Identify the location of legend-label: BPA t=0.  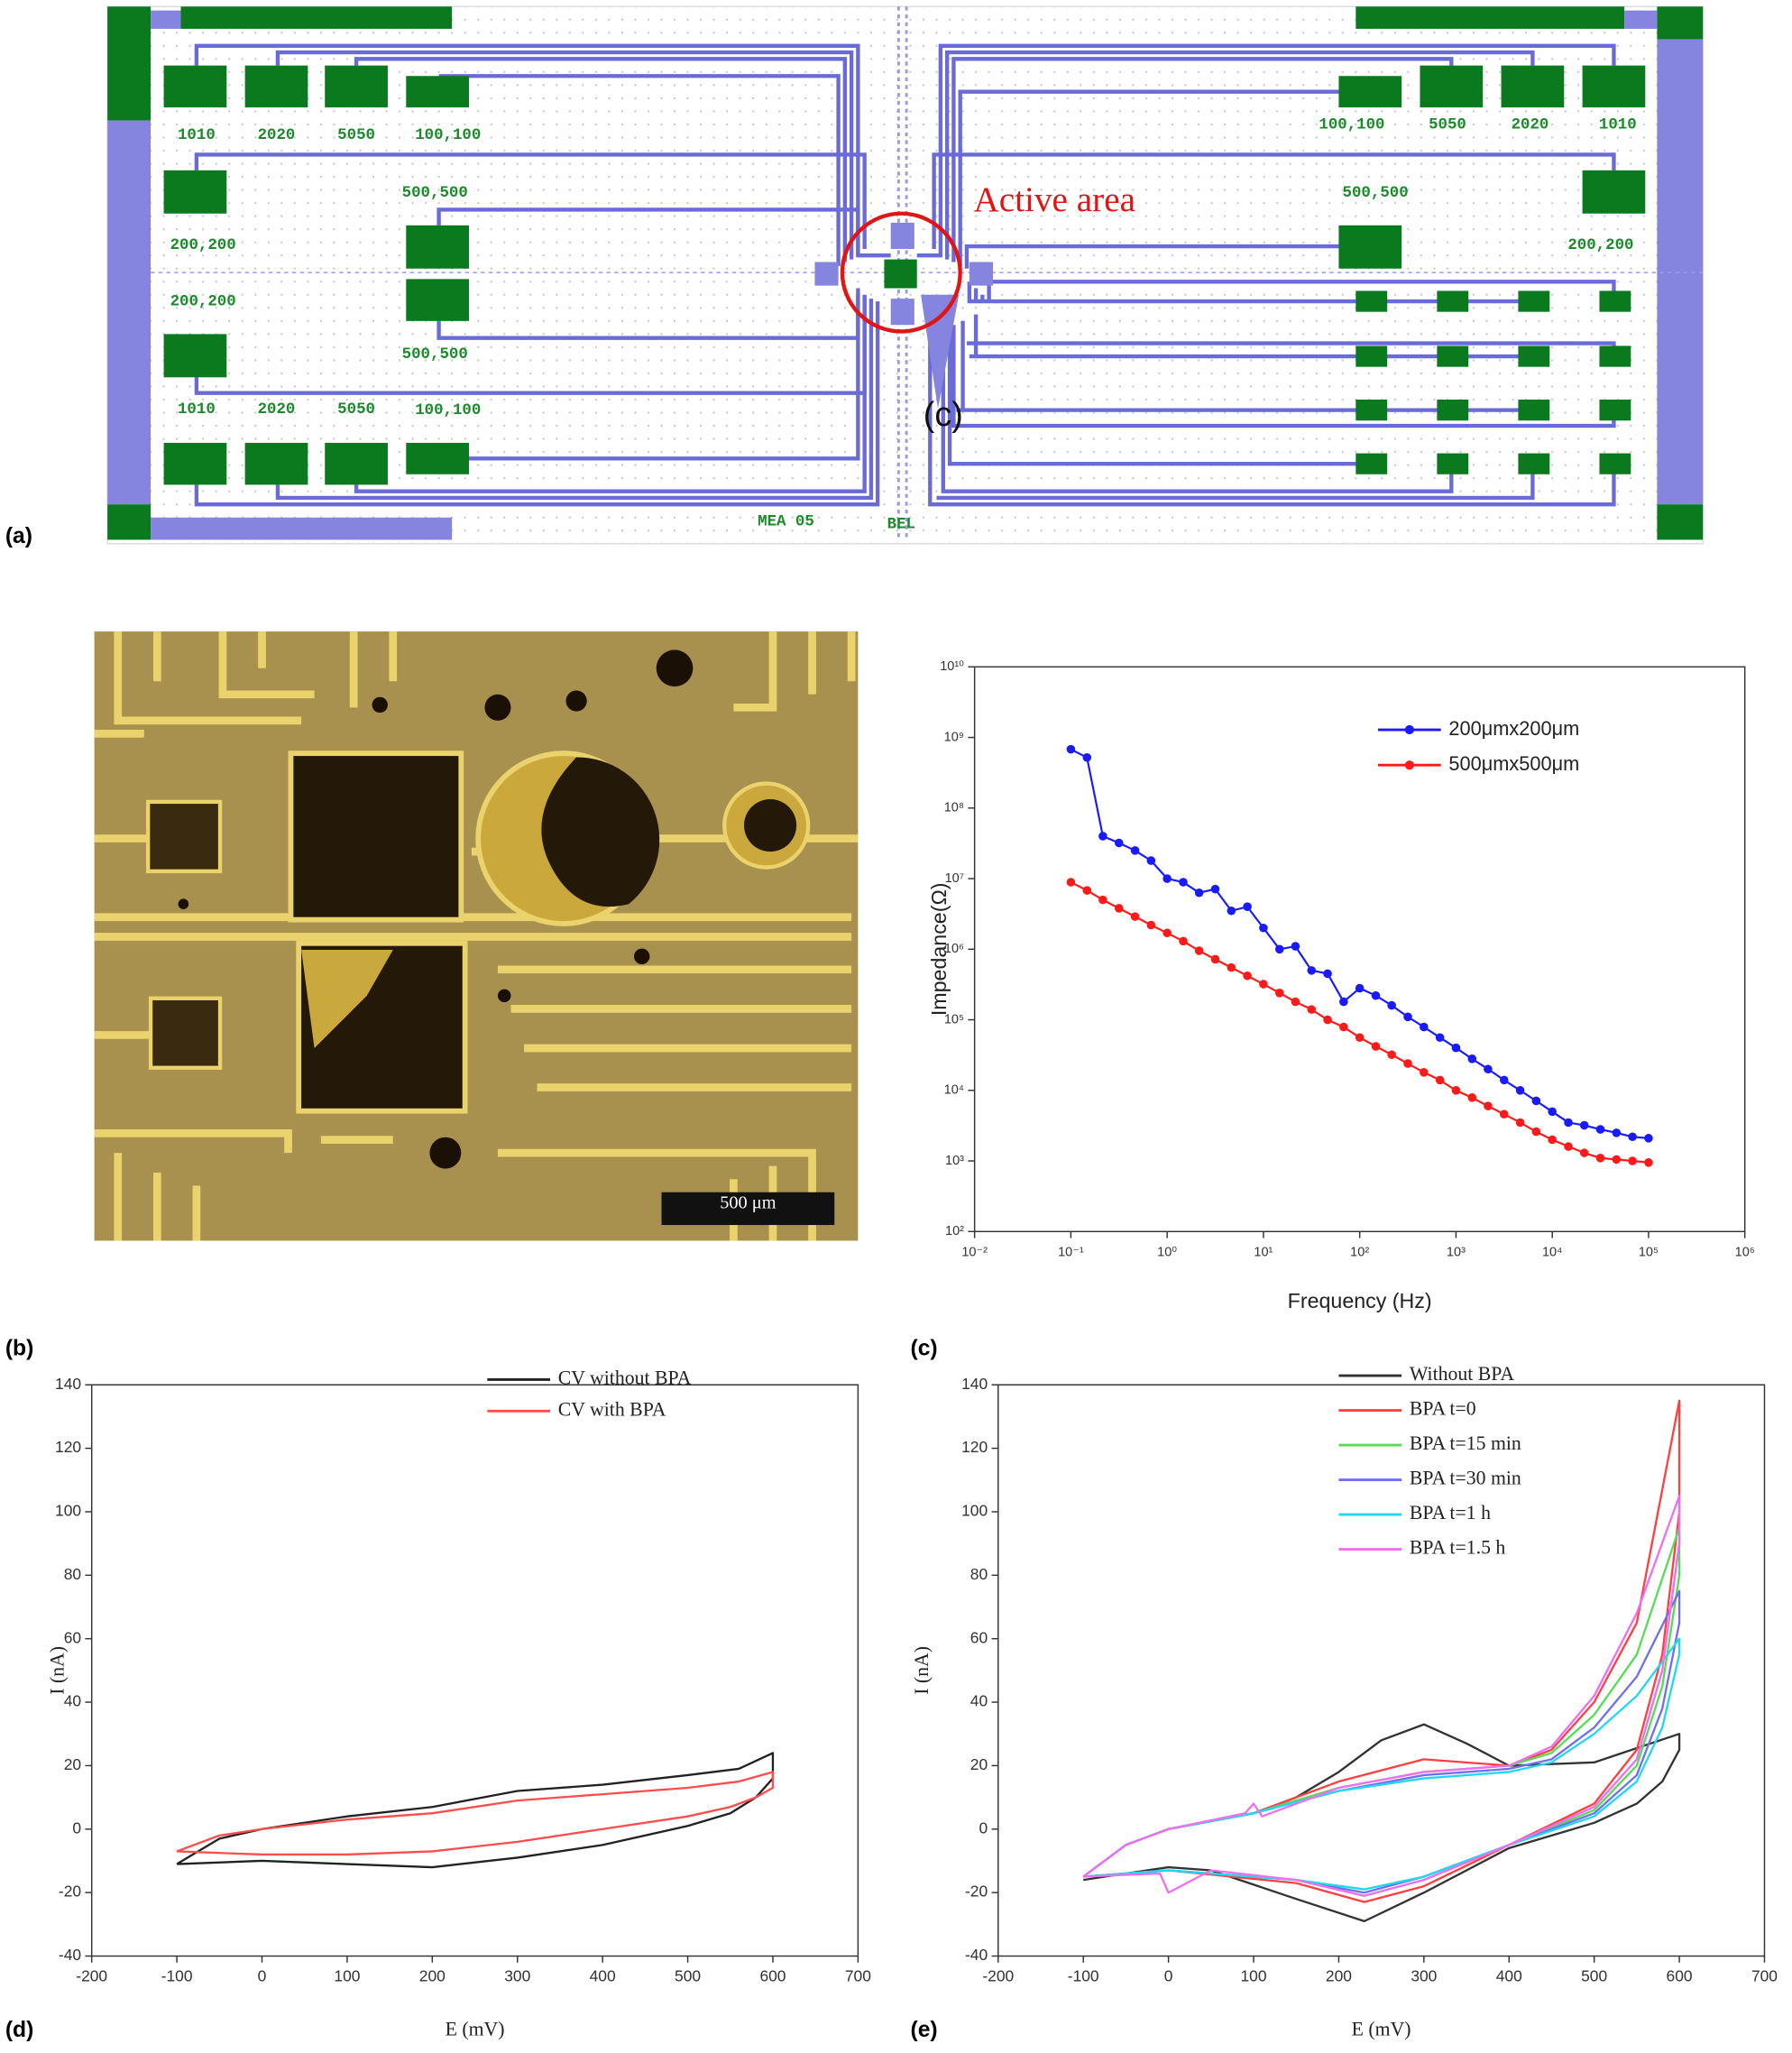
(1443, 1409).